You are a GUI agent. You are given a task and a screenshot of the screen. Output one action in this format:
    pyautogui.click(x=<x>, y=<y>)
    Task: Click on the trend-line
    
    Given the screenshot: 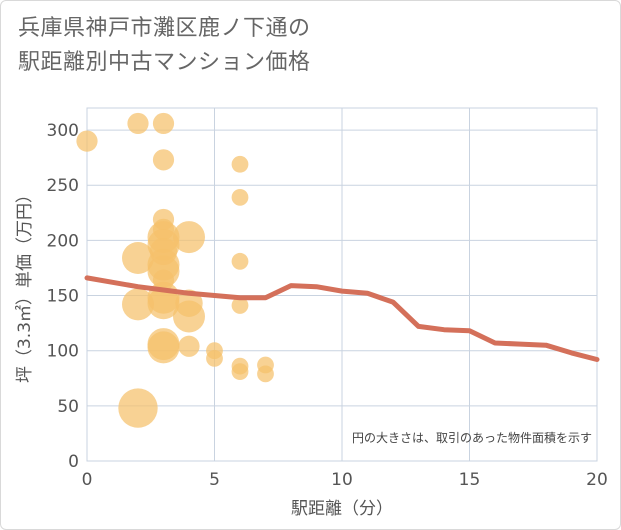 What is the action you would take?
    pyautogui.click(x=342, y=318)
    